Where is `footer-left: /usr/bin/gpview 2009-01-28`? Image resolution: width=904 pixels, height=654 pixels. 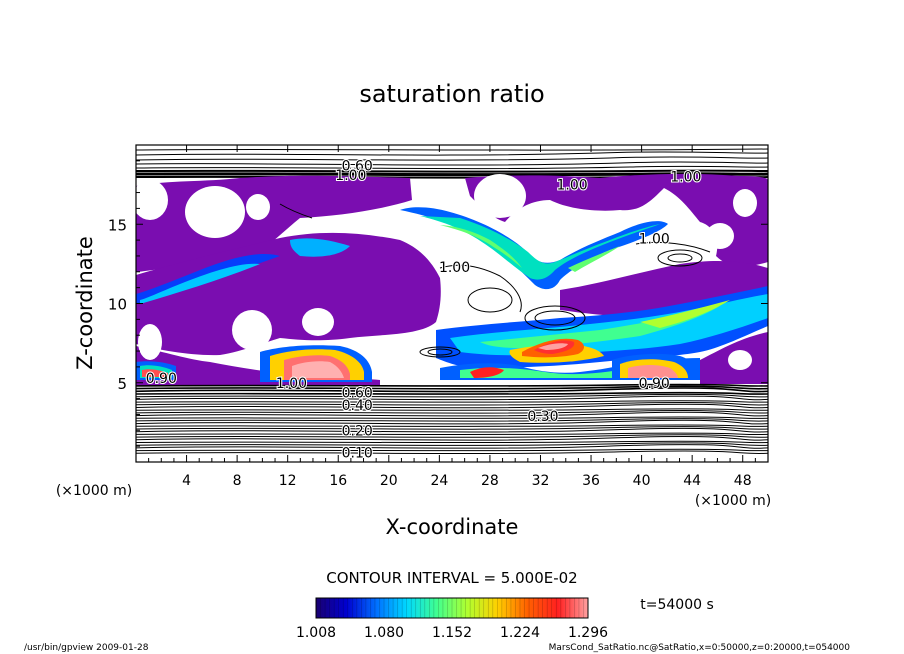 footer-left: /usr/bin/gpview 2009-01-28 is located at coordinates (86, 648).